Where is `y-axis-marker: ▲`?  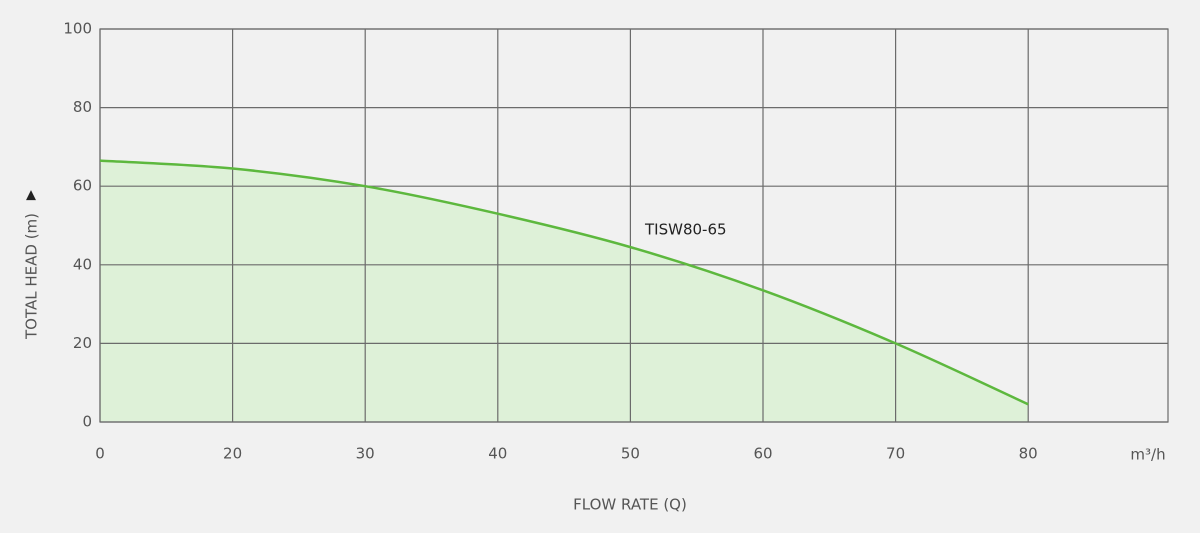 y-axis-marker: ▲ is located at coordinates (31, 195).